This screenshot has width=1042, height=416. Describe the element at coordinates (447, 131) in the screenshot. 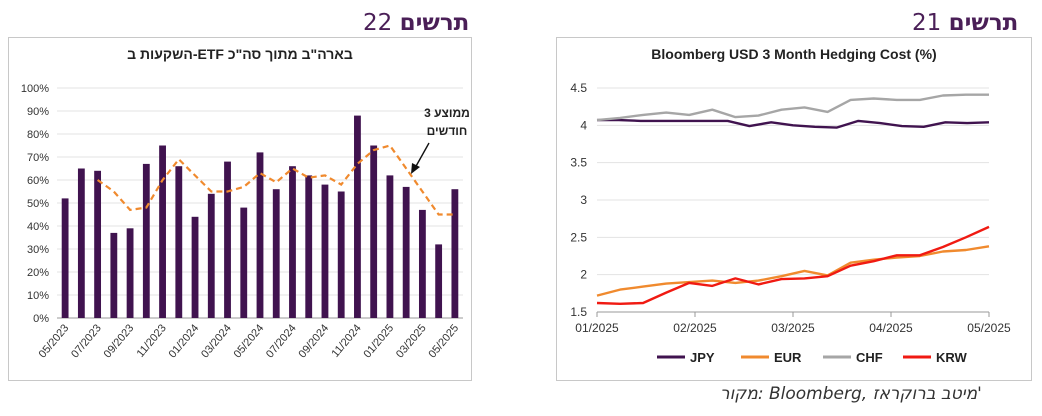

I see `annotation-line-2: חודשים` at that location.